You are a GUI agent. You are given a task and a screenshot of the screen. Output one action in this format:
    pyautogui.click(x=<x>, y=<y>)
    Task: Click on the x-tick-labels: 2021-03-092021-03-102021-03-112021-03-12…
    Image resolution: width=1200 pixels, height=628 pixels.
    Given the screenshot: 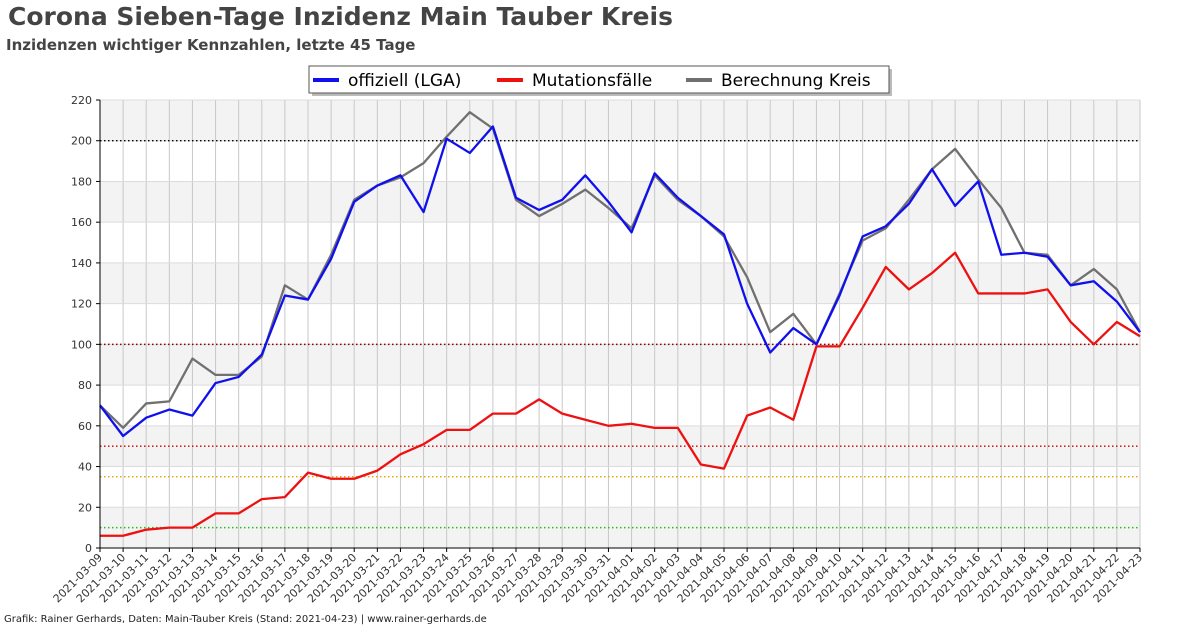 What is the action you would take?
    pyautogui.click(x=598, y=578)
    